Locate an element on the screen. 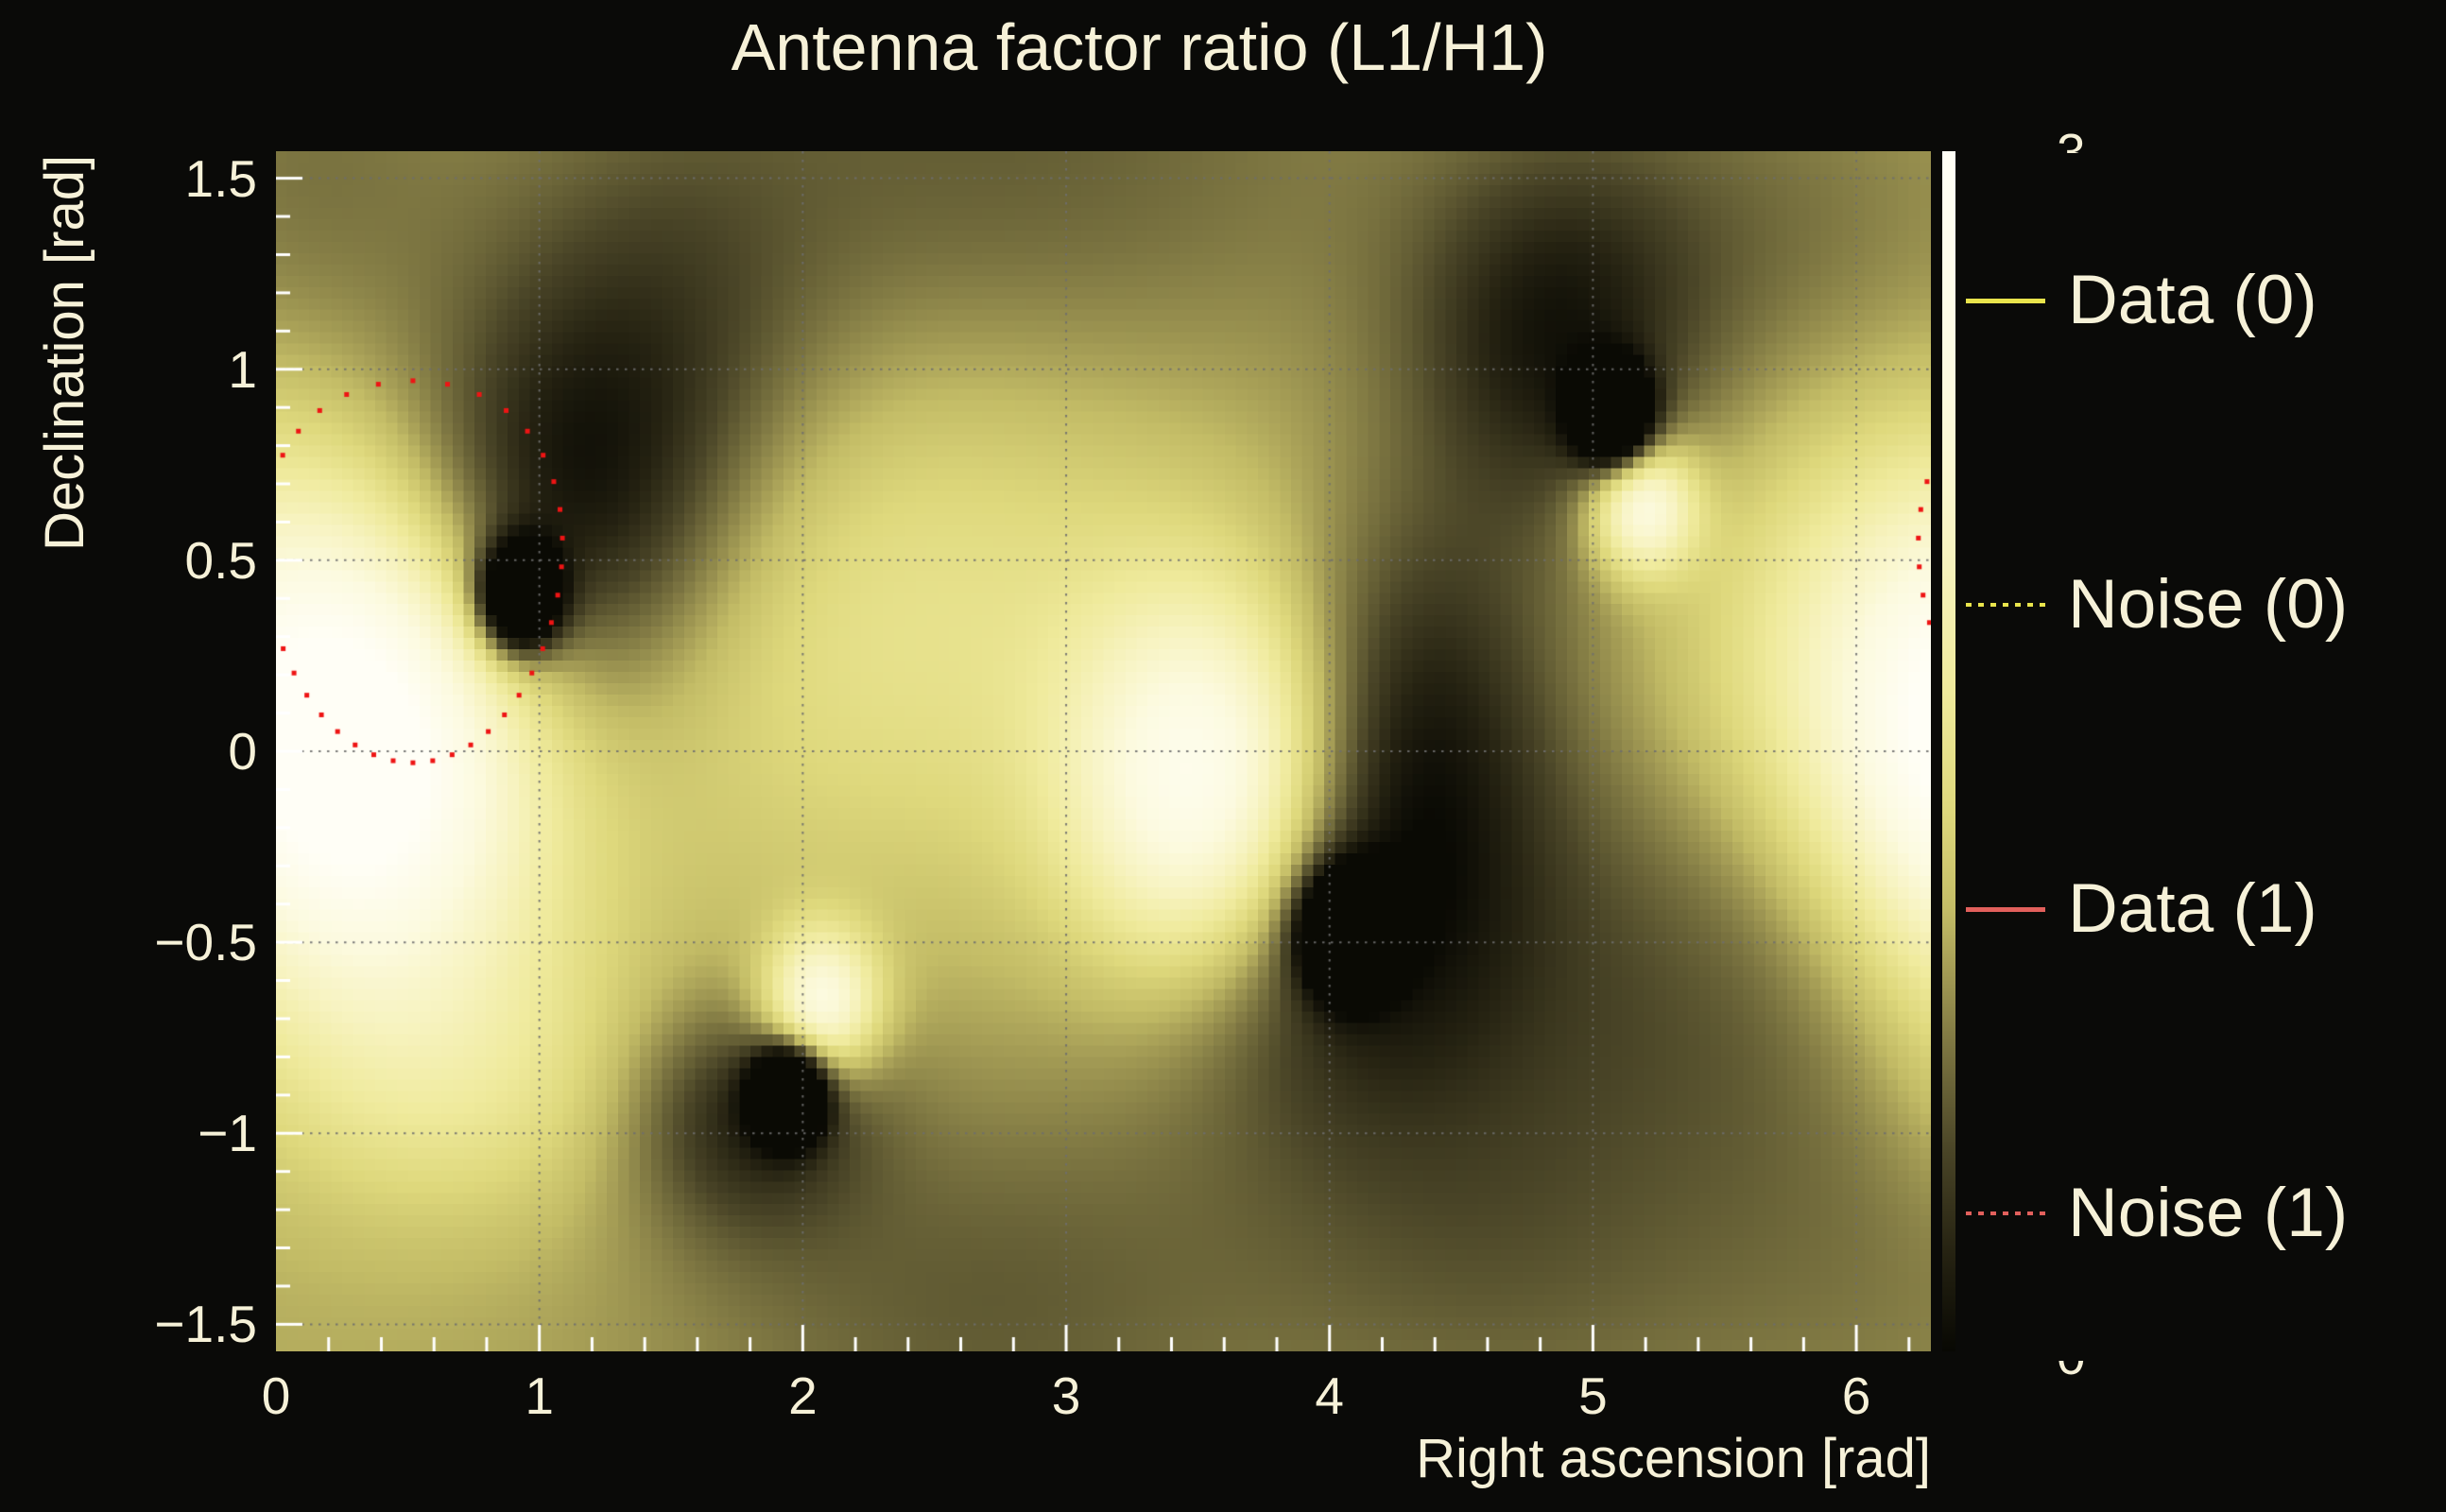 Image resolution: width=2446 pixels, height=1512 pixels. y-tick-label: −1 is located at coordinates (227, 1133).